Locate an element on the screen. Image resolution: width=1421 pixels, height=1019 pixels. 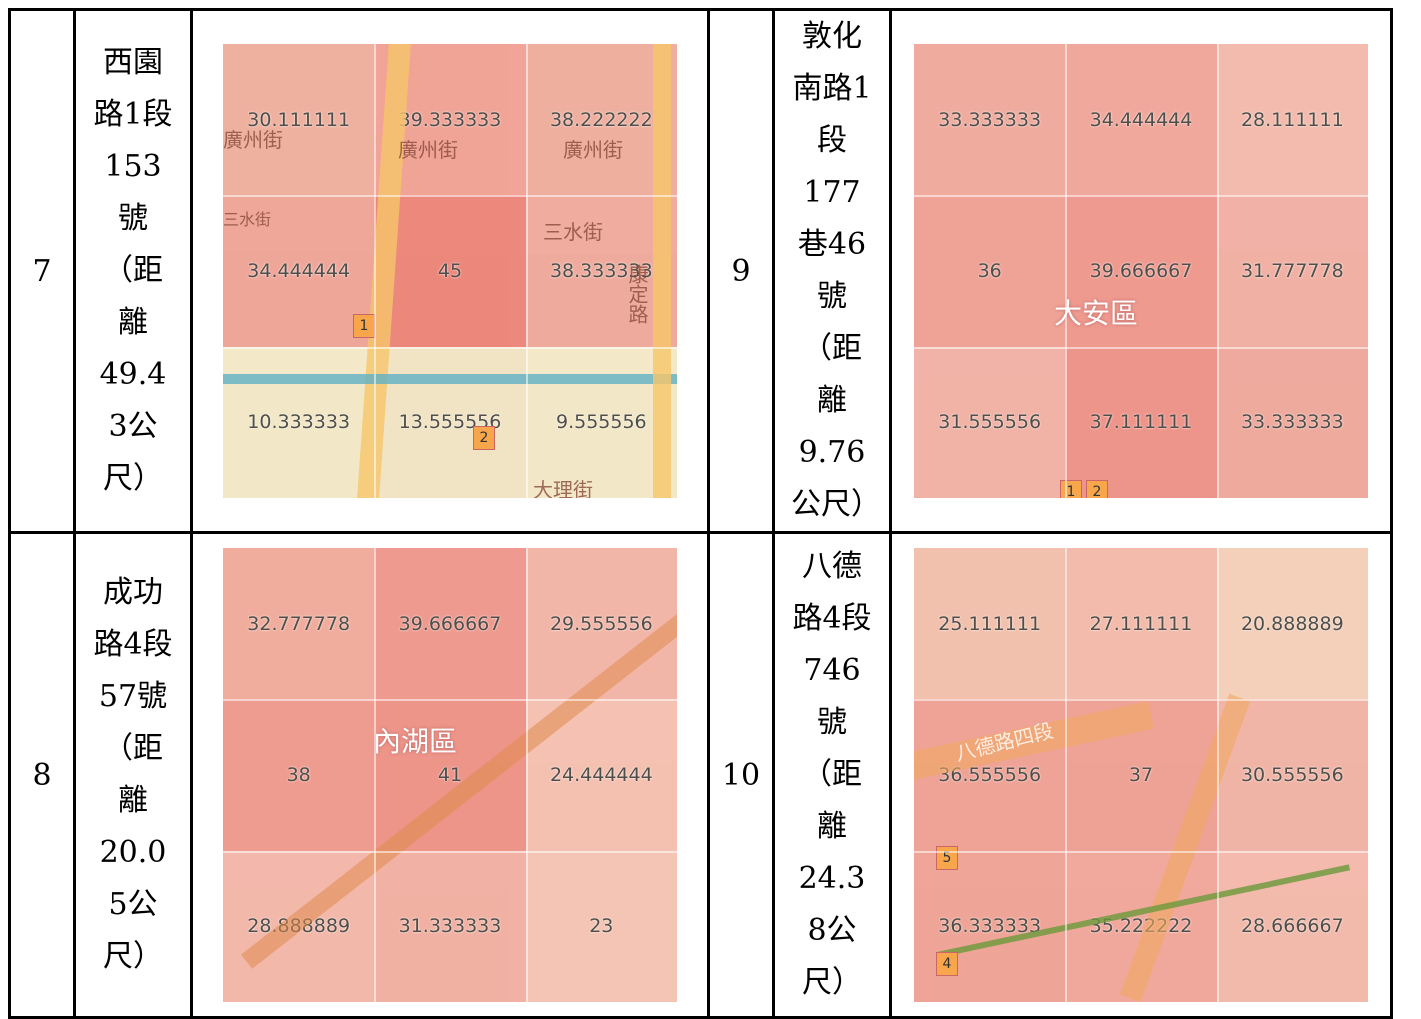
grid-value: 36.333333 is located at coordinates (990, 926).